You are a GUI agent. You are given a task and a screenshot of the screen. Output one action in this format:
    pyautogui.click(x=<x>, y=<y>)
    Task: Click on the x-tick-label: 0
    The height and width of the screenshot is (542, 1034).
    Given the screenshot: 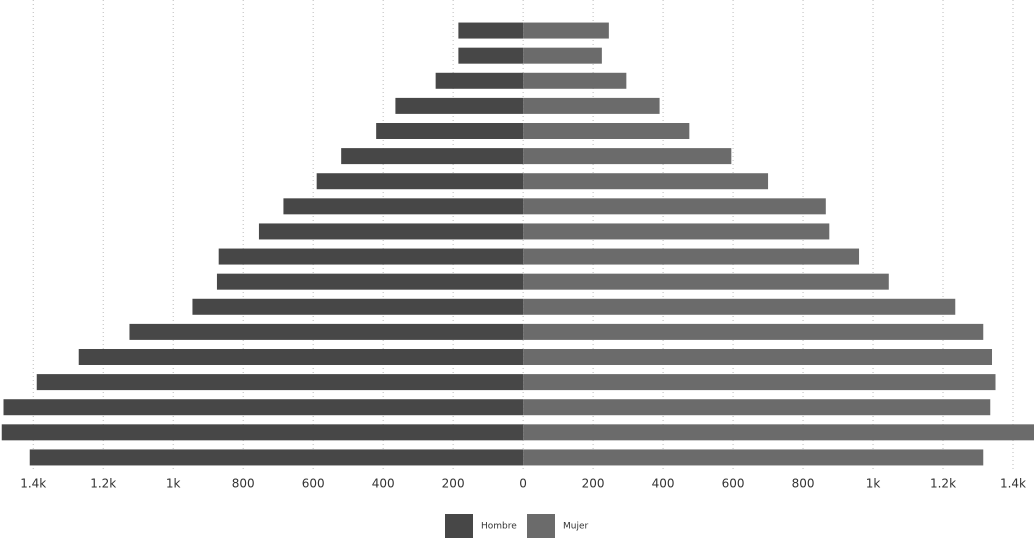 What is the action you would take?
    pyautogui.click(x=523, y=484)
    